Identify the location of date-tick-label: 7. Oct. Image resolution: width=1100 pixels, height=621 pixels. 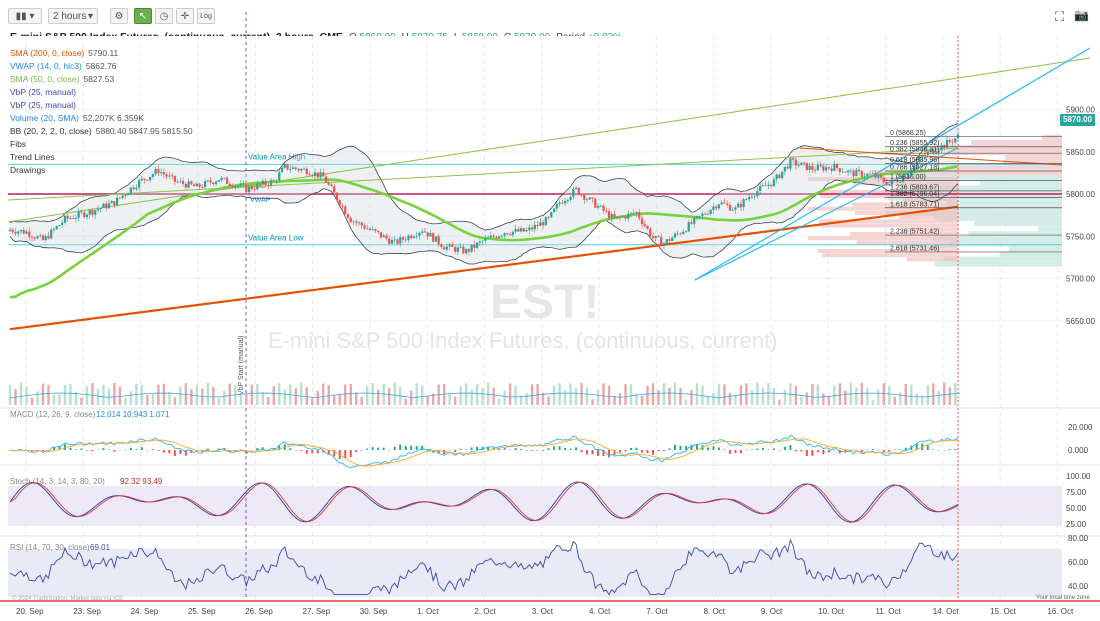
(657, 611).